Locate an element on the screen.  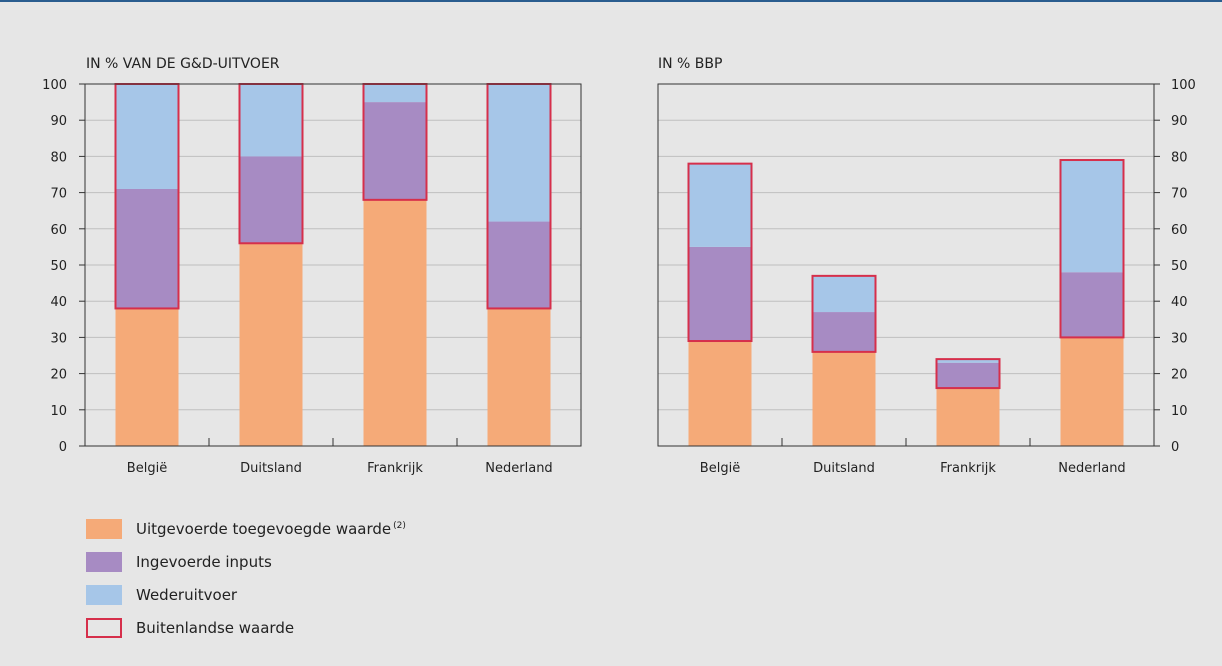
chart1-y-tick-label: 10 is located at coordinates (58, 411).